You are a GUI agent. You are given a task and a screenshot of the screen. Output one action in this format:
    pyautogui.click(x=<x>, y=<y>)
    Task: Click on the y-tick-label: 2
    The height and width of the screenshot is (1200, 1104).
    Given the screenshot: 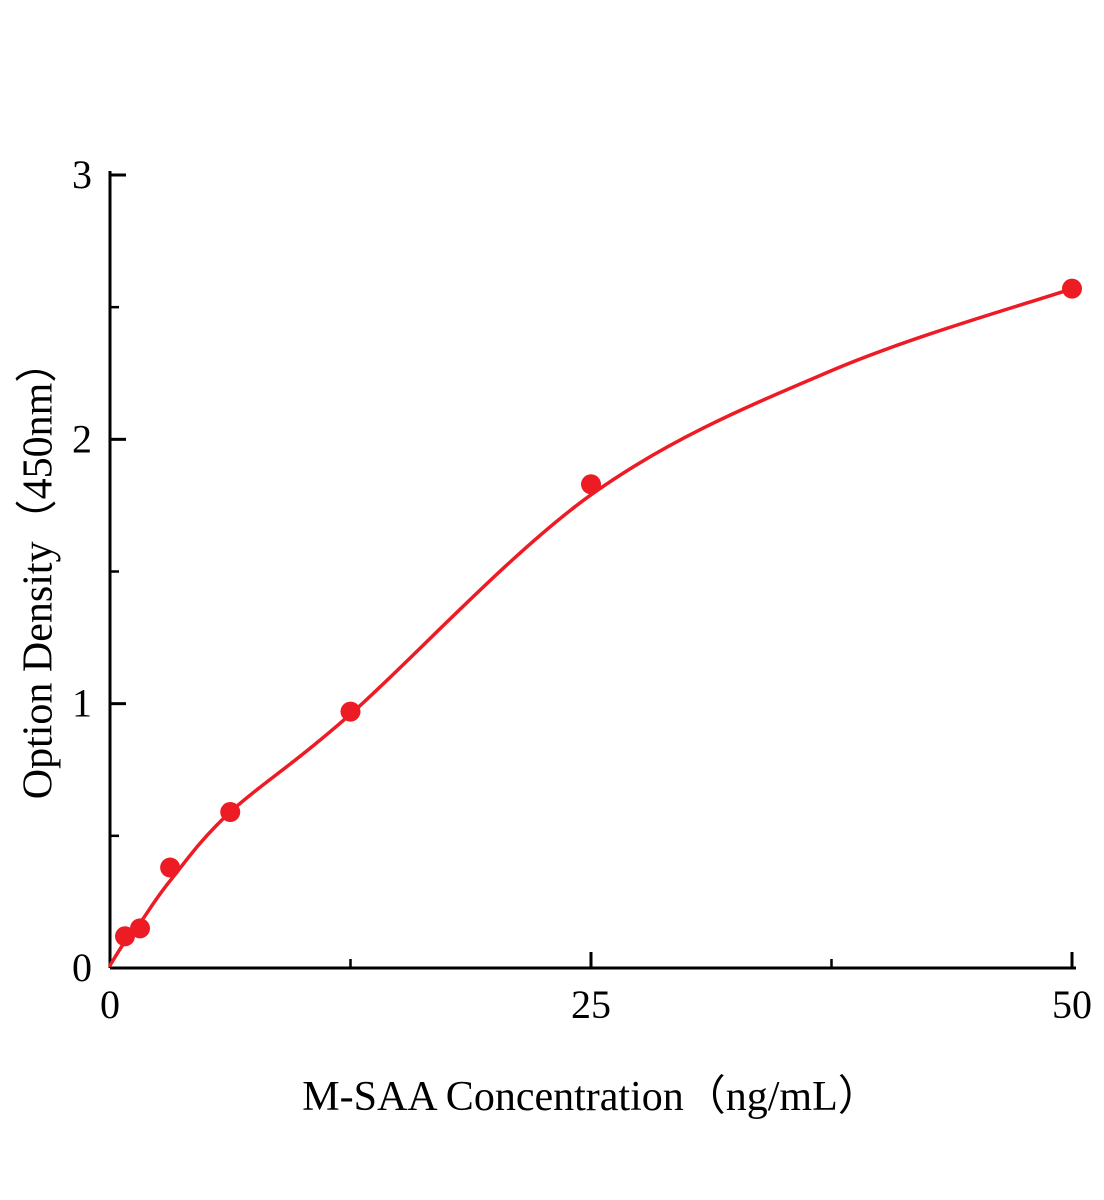 What is the action you would take?
    pyautogui.click(x=82, y=438)
    